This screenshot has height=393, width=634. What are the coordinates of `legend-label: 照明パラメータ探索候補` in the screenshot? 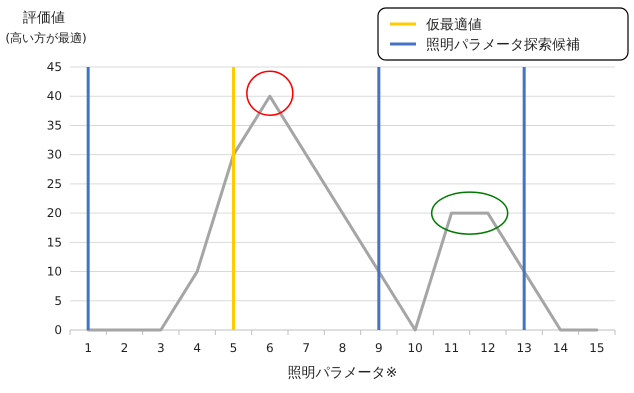 It's located at (503, 45).